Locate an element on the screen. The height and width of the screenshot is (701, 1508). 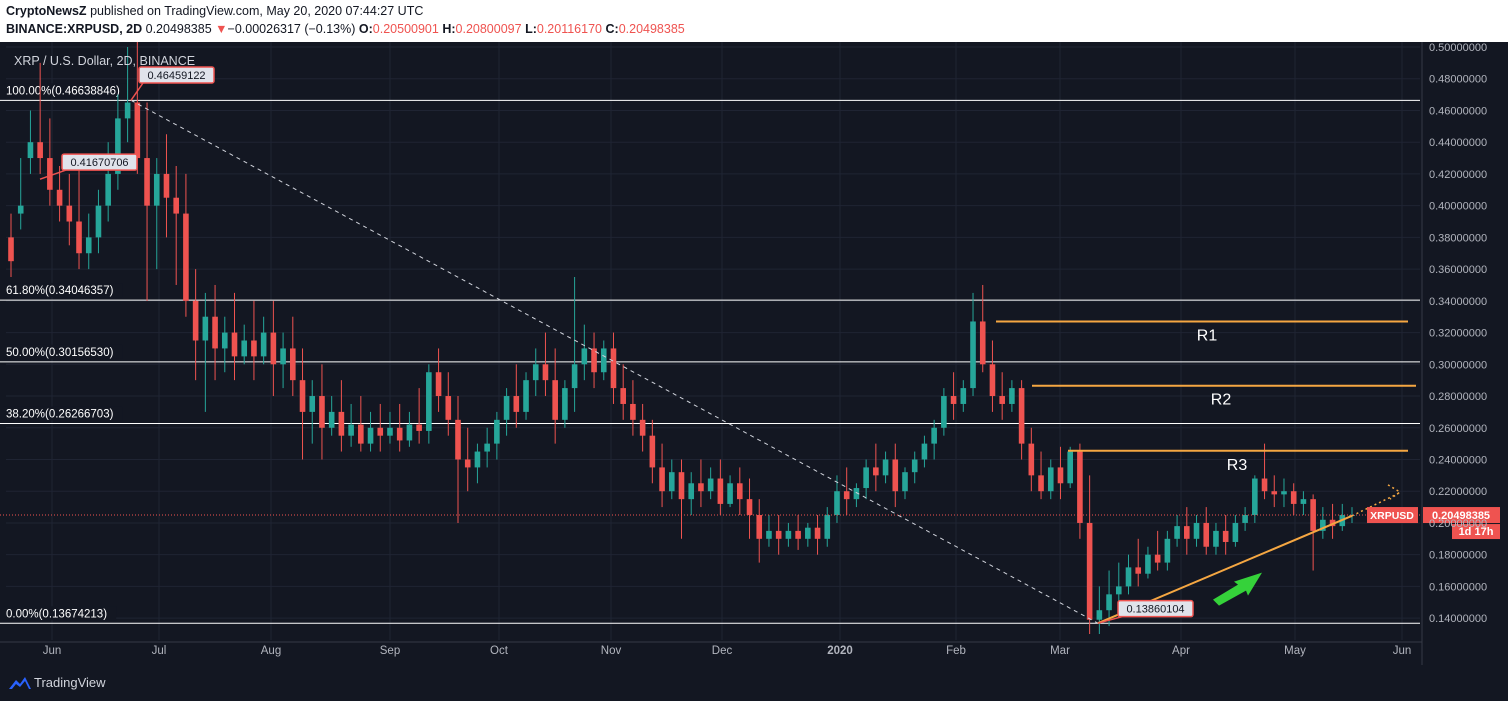
y-tick-label: 0.44000000 is located at coordinates (1458, 143).